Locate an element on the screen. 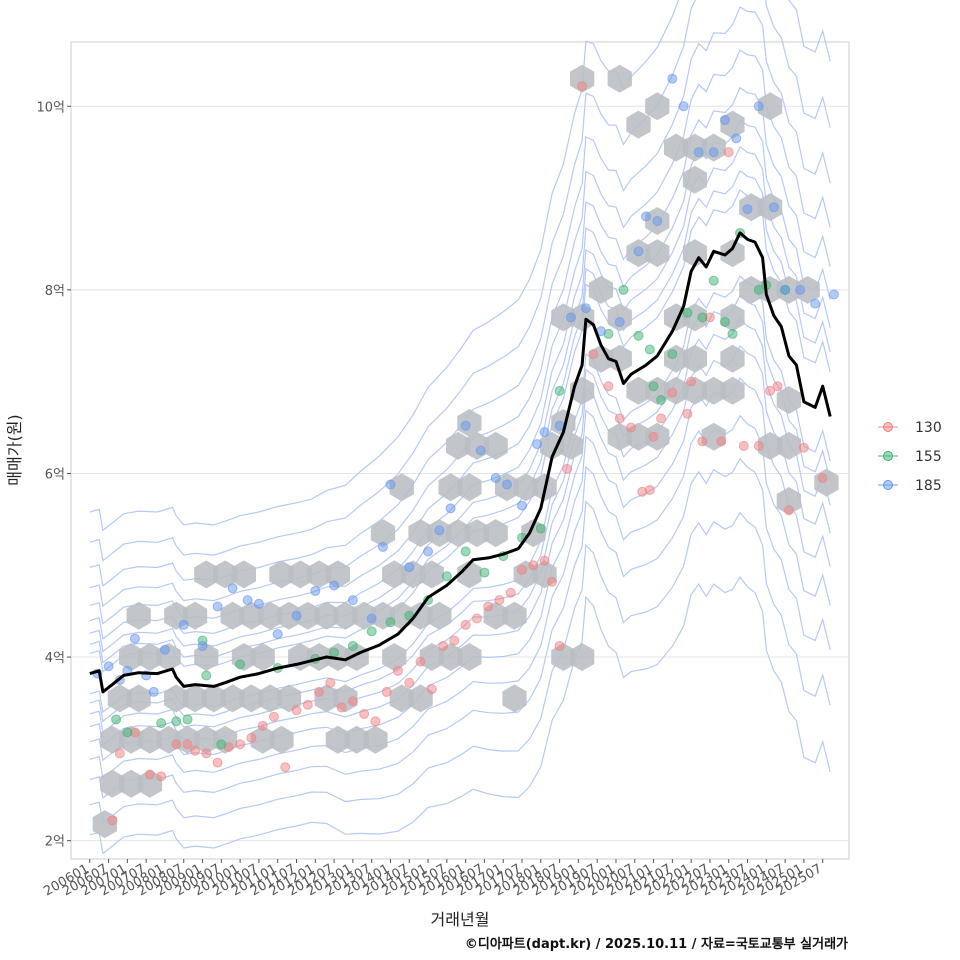 The width and height of the screenshot is (960, 960). y-tick-label: 4억 is located at coordinates (55, 658).